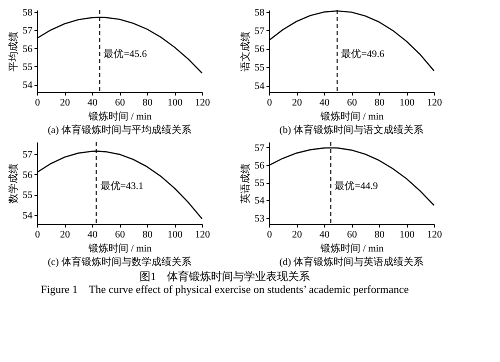 The image size is (500, 362). Describe the element at coordinates (120, 262) in the screenshot. I see `text: (c) 体育锻炼时间与数学成绩关系` at that location.